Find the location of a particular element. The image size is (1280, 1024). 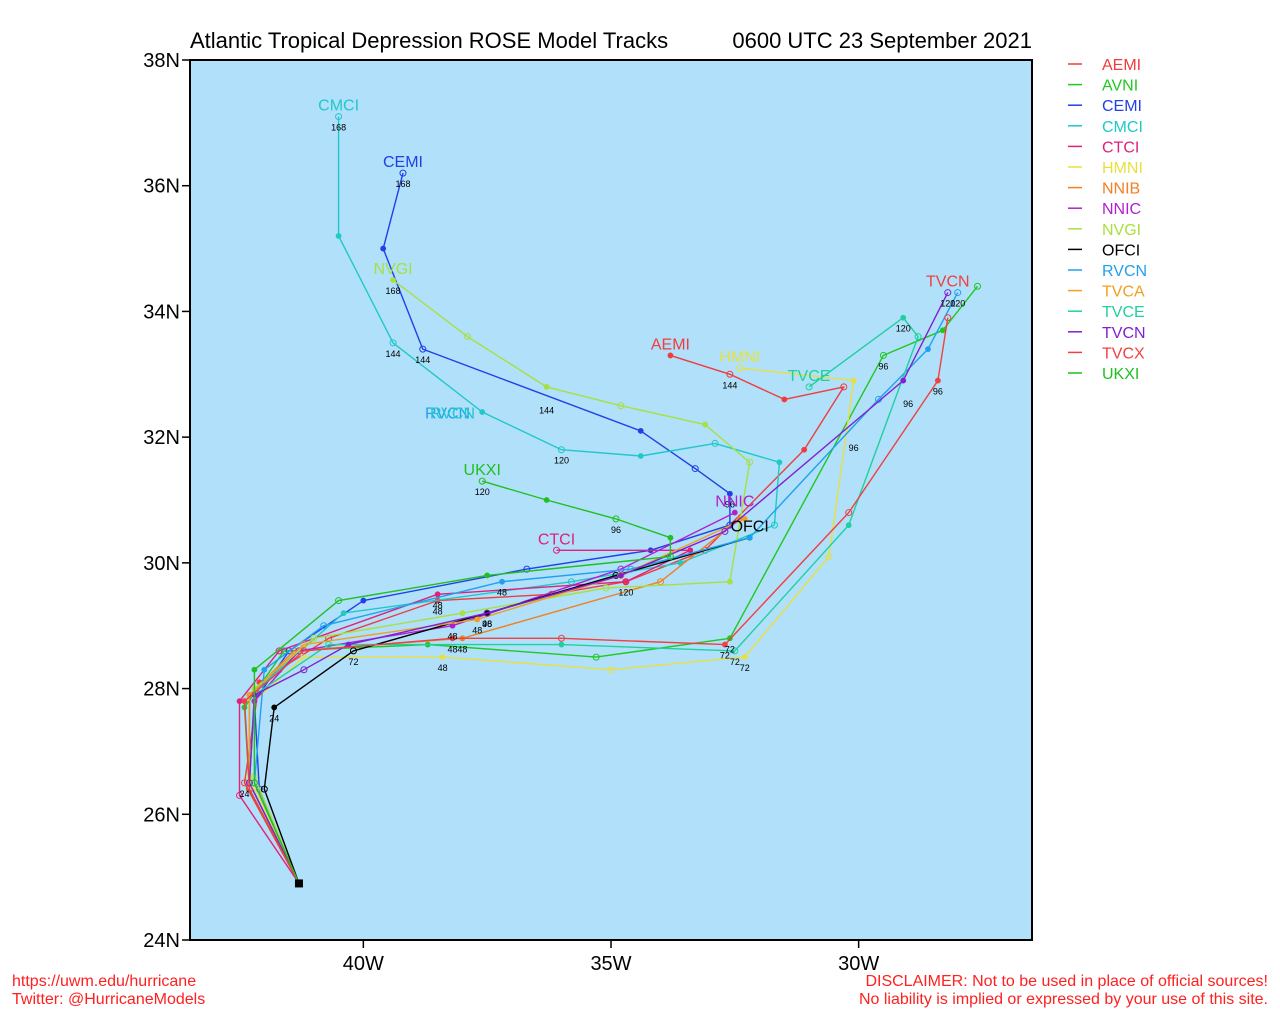

y-tick-label: 28N is located at coordinates (161, 690).